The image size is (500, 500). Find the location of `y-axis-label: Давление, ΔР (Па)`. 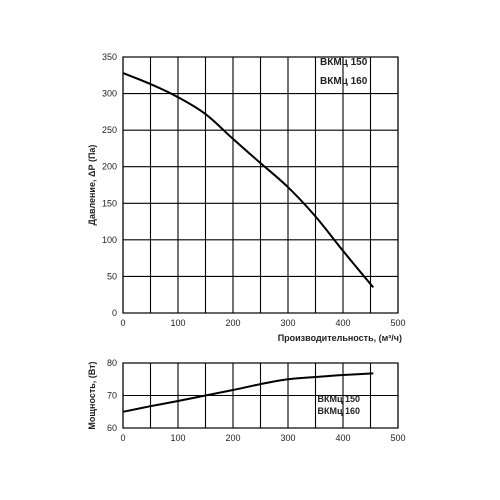

y-axis-label: Давление, ΔР (Па) is located at coordinates (92, 185).